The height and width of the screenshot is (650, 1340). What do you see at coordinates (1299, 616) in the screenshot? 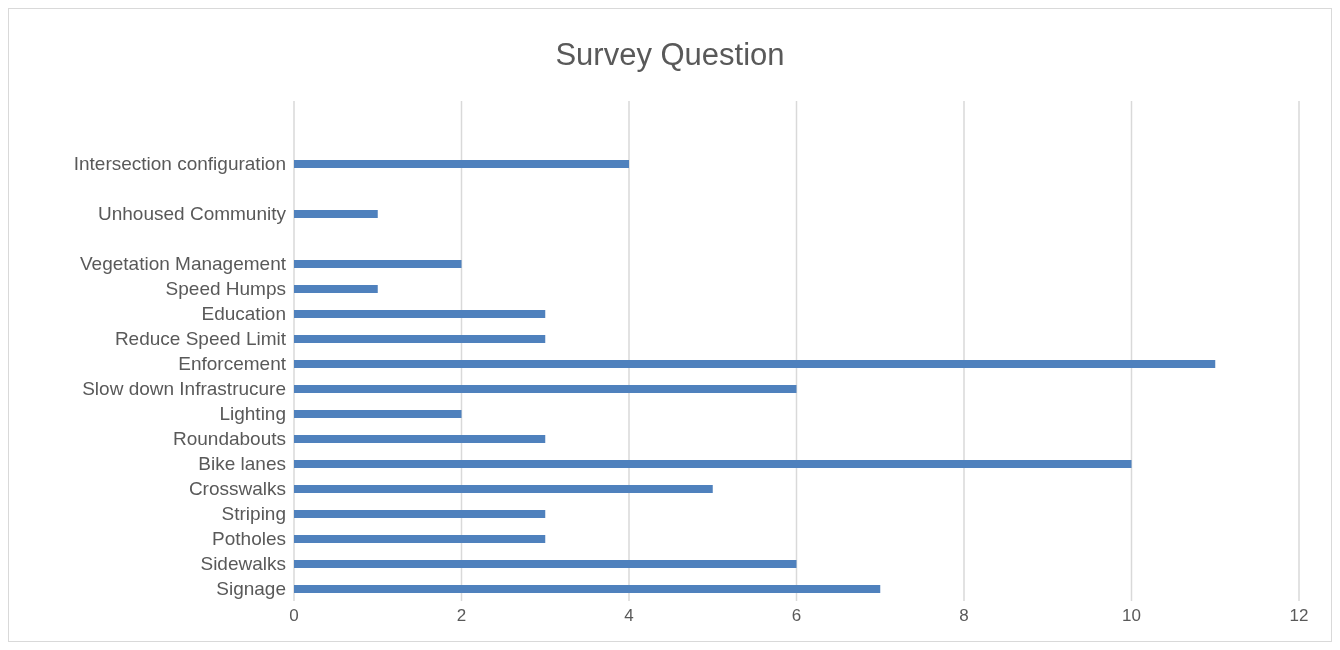
I see `x-tick-label: 12` at bounding box center [1299, 616].